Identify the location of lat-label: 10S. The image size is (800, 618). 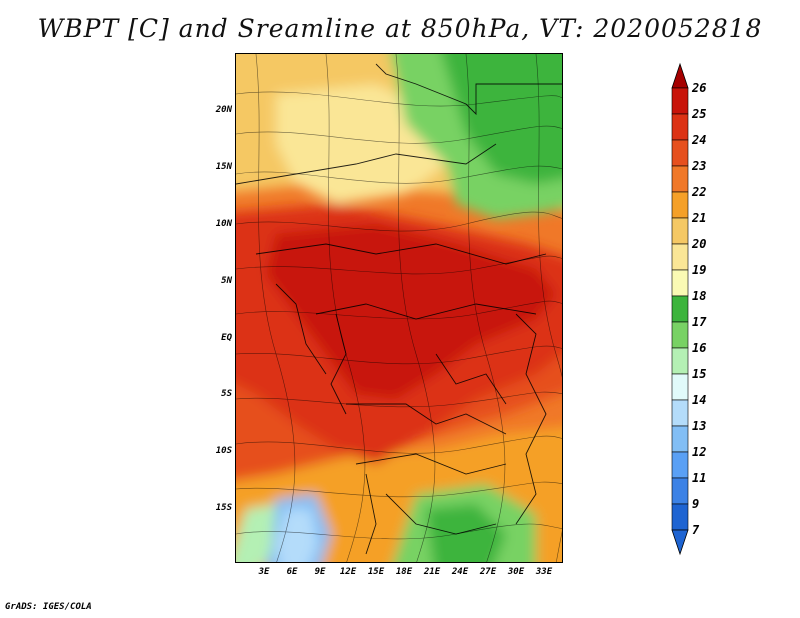
(223, 451).